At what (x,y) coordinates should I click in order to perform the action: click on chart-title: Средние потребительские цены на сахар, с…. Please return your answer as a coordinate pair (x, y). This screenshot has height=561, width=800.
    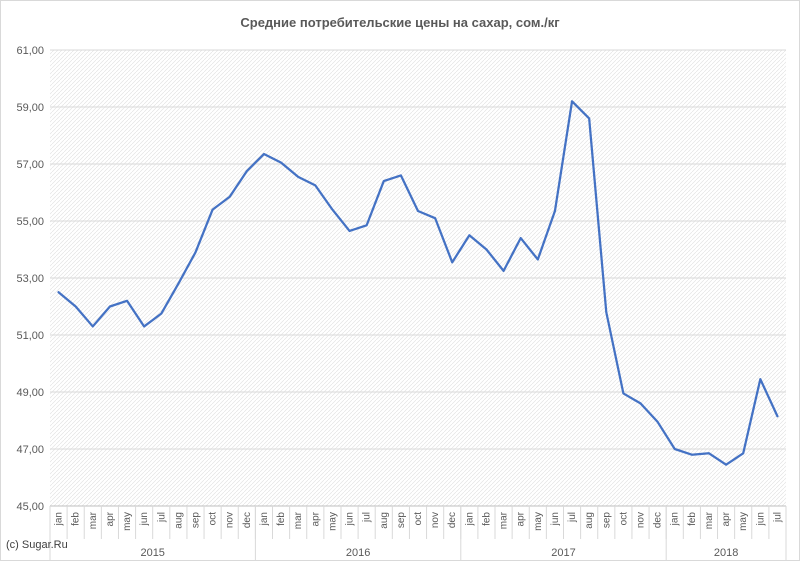
    Looking at the image, I should click on (400, 22).